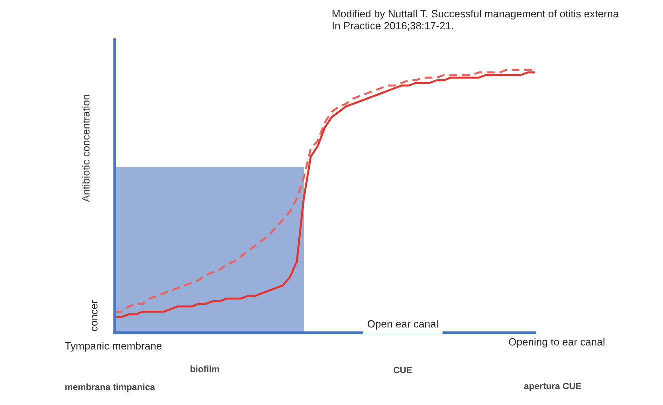 The height and width of the screenshot is (405, 663). Describe the element at coordinates (557, 343) in the screenshot. I see `text: Opening to ear canal` at that location.